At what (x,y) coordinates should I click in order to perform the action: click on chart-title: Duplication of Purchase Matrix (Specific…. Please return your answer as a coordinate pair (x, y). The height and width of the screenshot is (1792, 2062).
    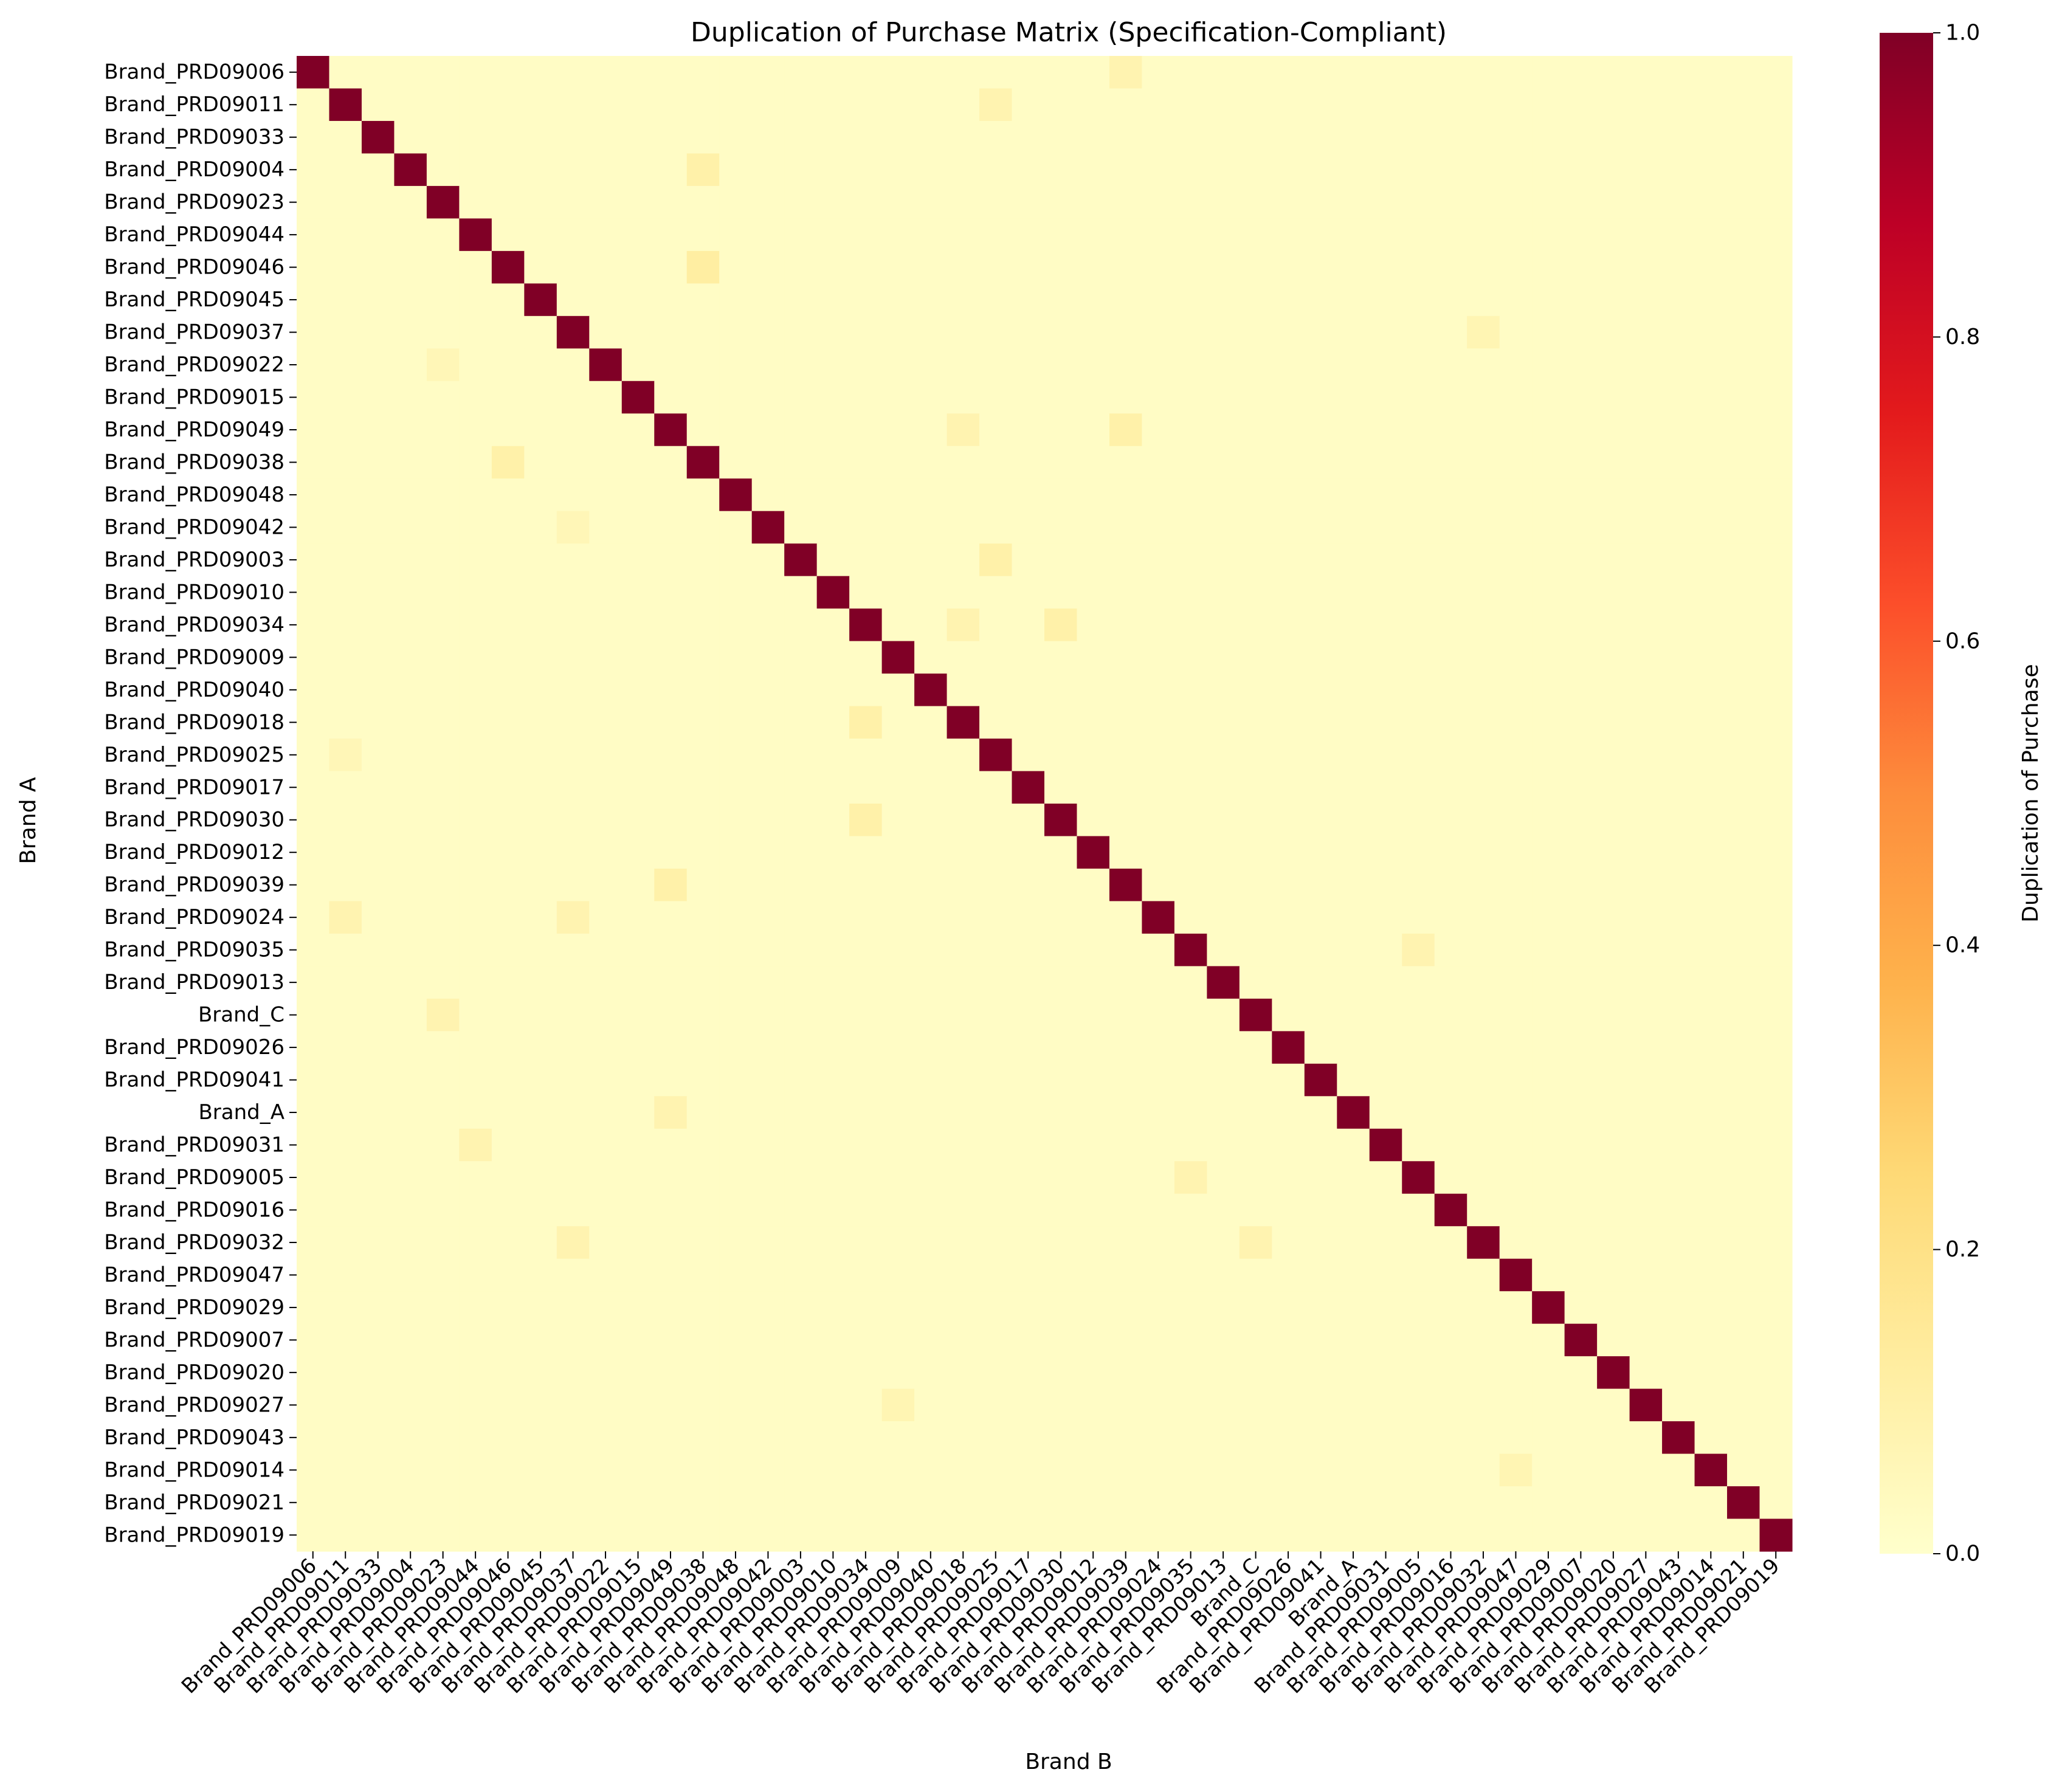
    Looking at the image, I should click on (1069, 33).